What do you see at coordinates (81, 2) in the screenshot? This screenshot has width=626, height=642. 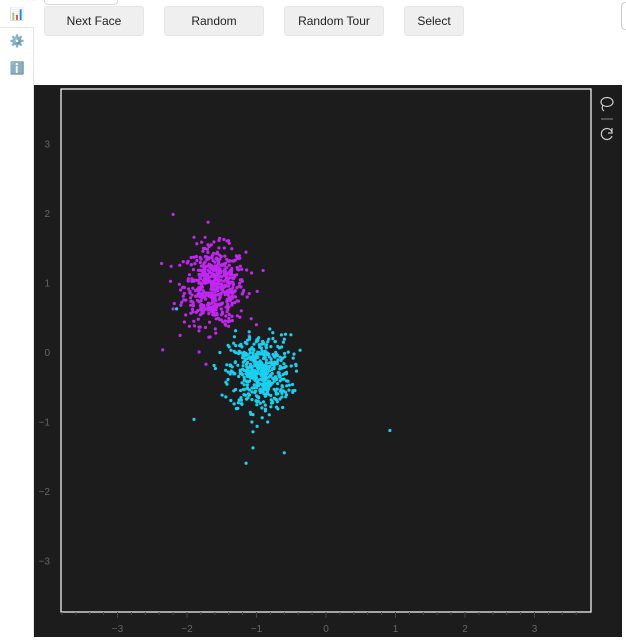 I see `top-tab` at bounding box center [81, 2].